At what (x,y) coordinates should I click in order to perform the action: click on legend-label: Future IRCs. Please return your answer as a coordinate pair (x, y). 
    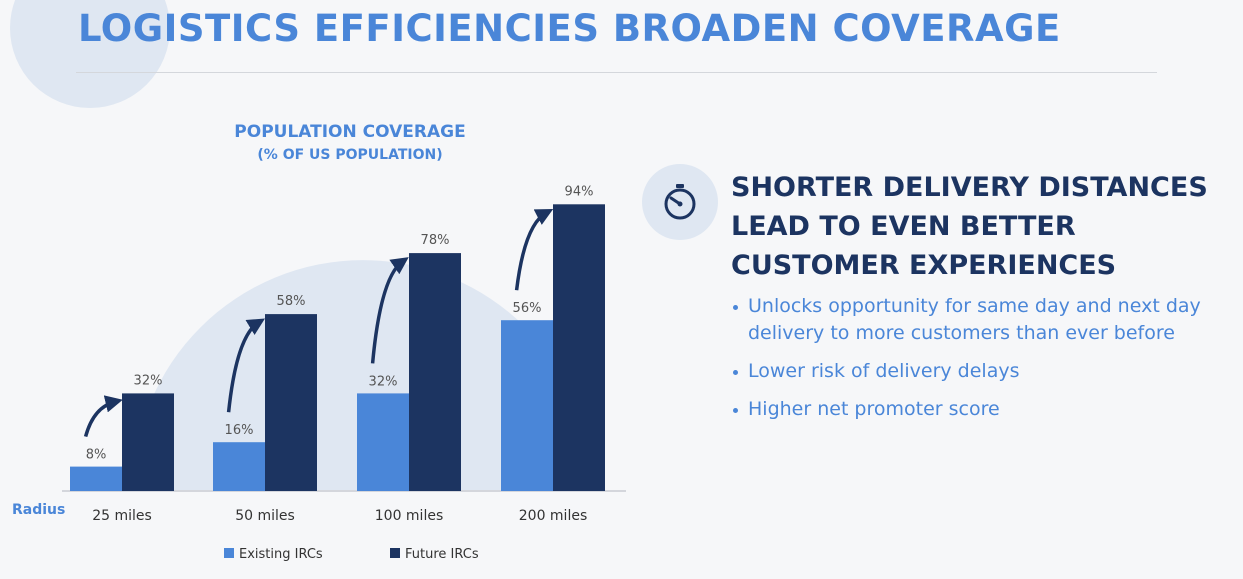
    Looking at the image, I should click on (442, 554).